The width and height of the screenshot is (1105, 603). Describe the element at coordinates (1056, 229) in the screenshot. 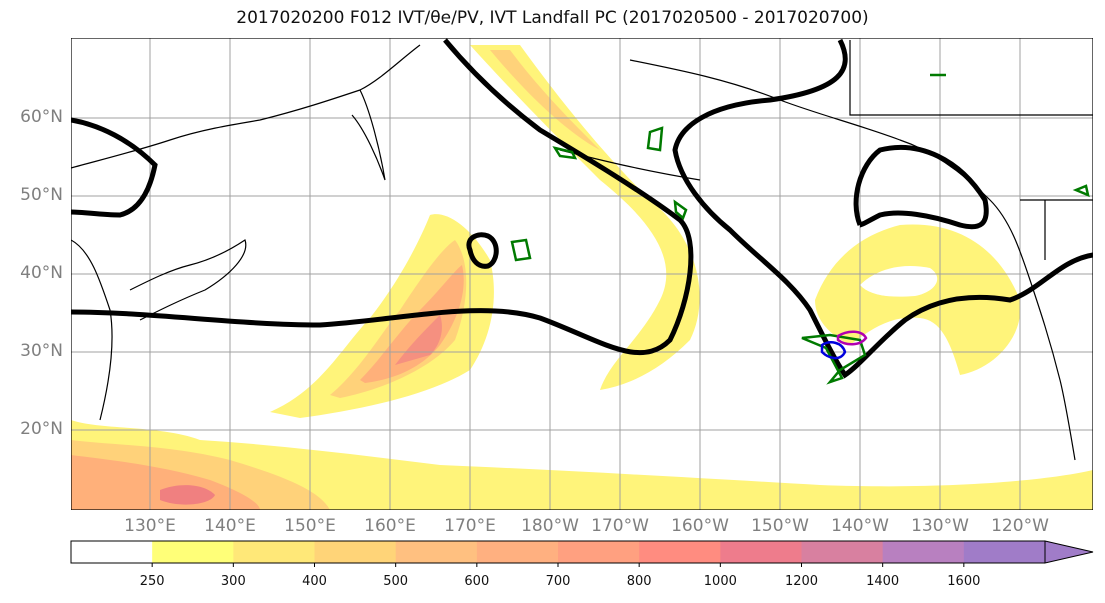

I see `border-states` at that location.